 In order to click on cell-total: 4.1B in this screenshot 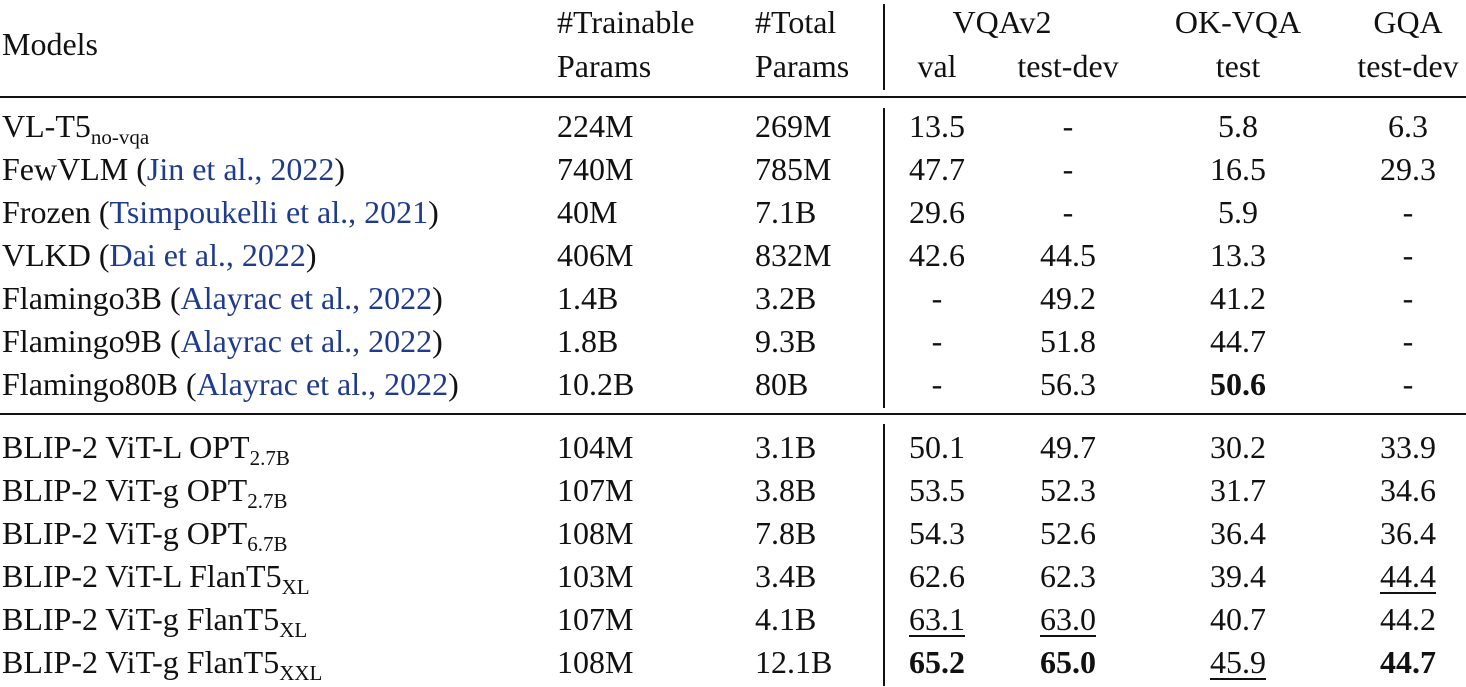, I will do `click(785, 619)`.